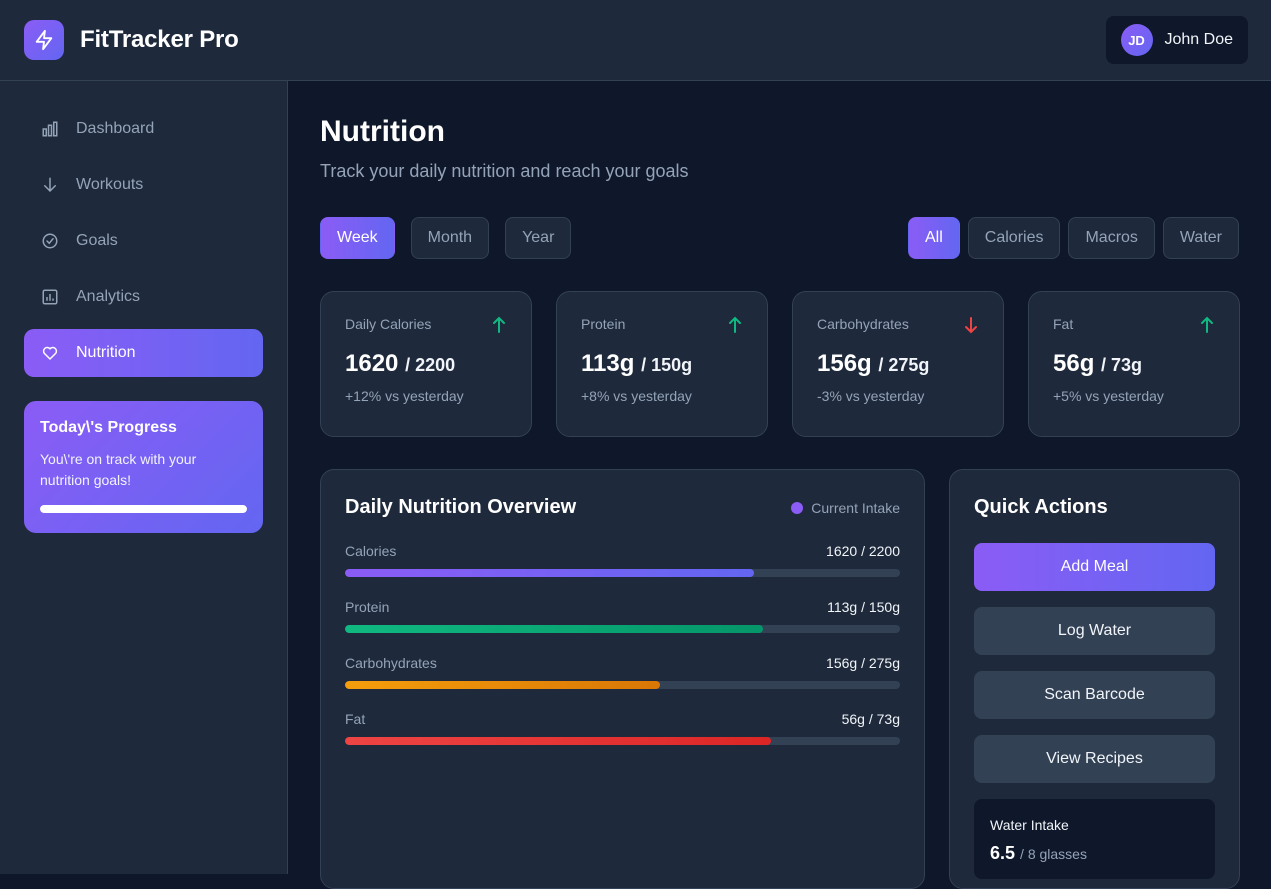 The image size is (1271, 889). Describe the element at coordinates (382, 131) in the screenshot. I see `page-title: Nutrition` at that location.